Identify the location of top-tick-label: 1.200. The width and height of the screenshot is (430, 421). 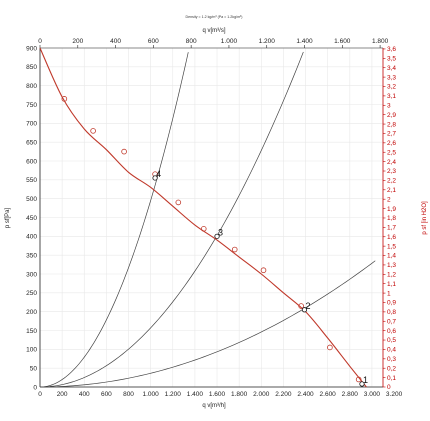
(267, 41).